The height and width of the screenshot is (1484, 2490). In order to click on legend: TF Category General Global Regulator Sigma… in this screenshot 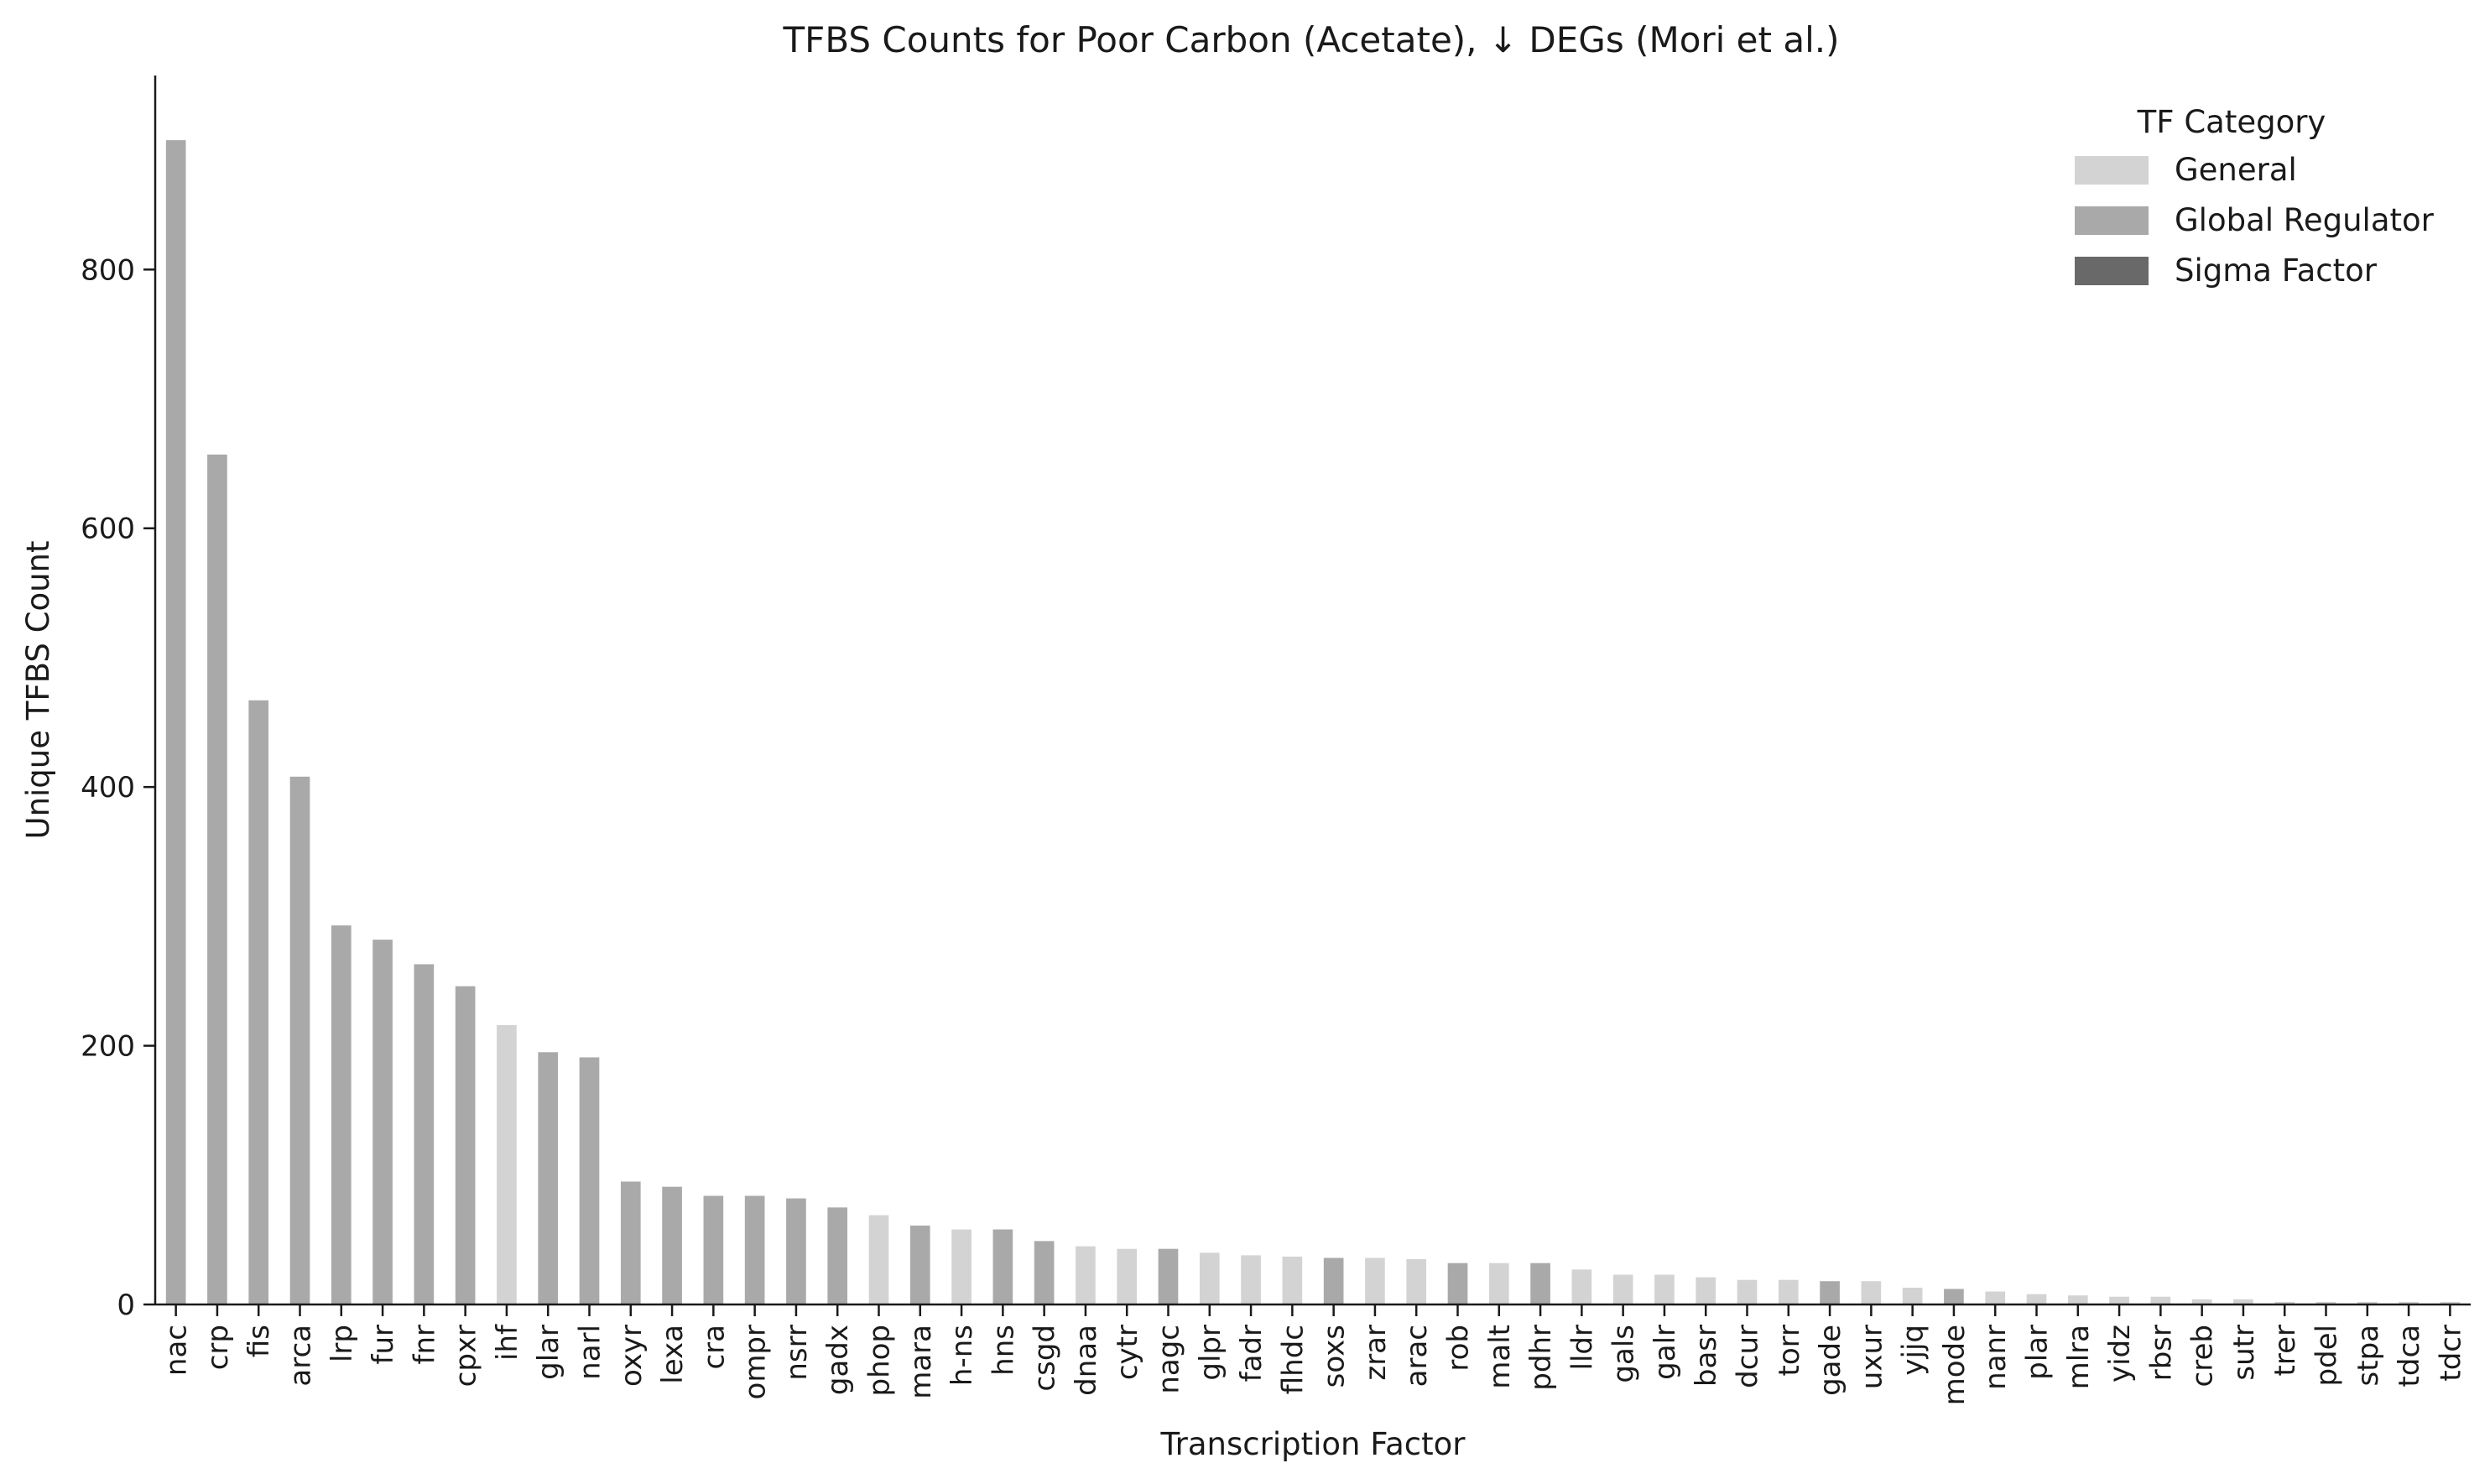, I will do `click(2255, 196)`.